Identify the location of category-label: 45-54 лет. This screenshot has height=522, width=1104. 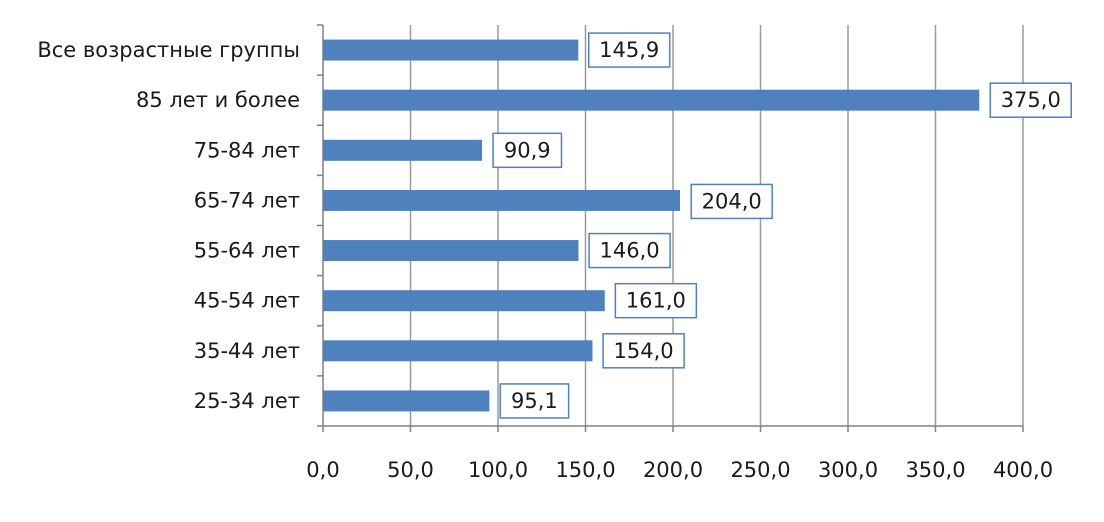
(247, 301).